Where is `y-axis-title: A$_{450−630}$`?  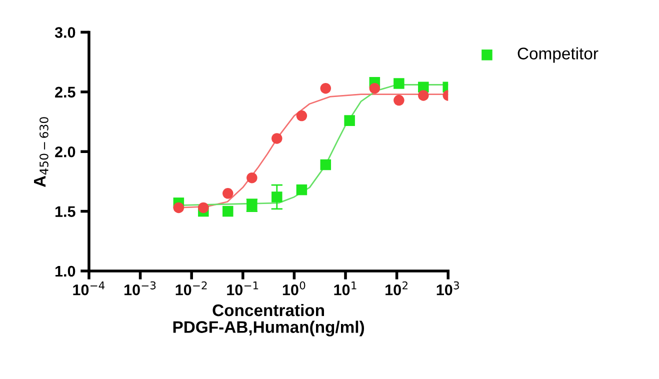 y-axis-title: A$_{450−630}$ is located at coordinates (41, 152).